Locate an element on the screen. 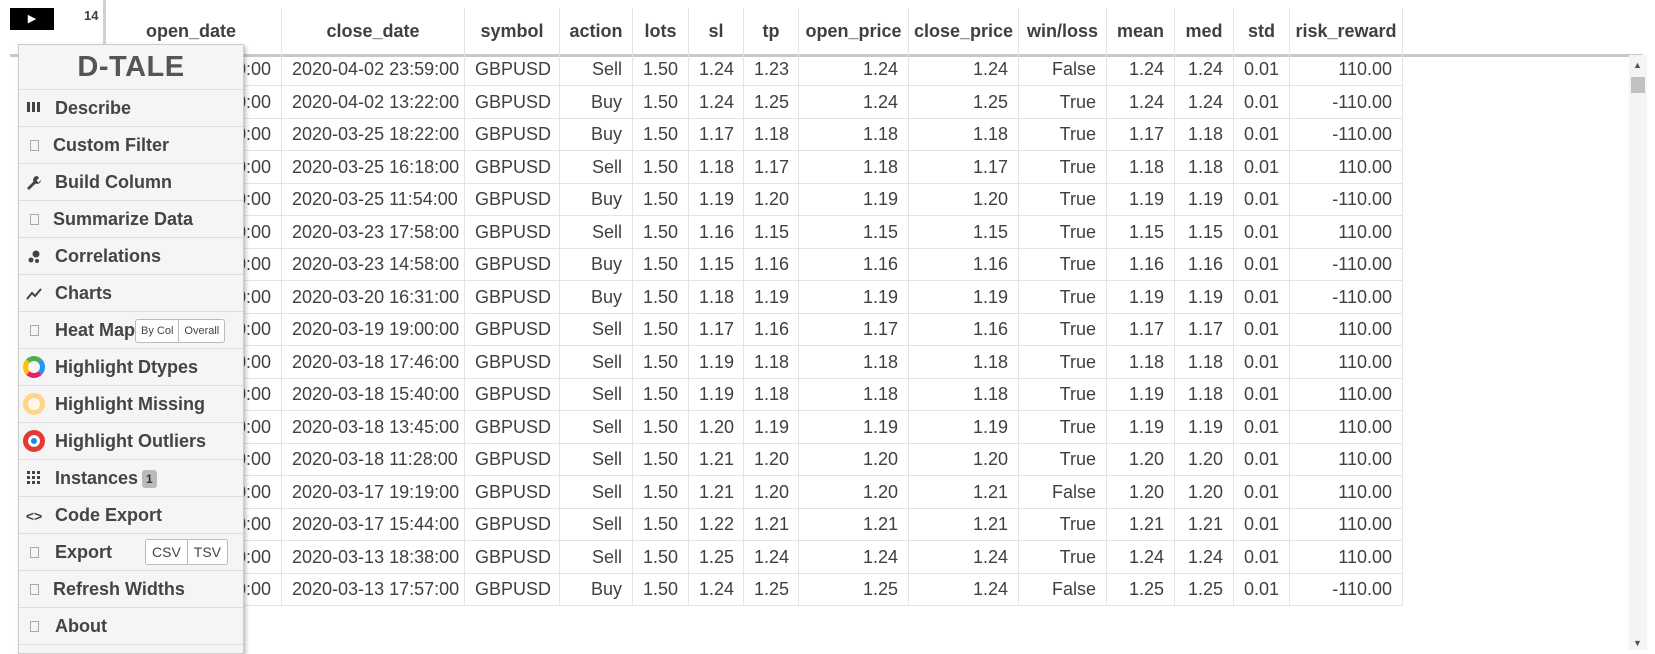  menu-item-build-column: Build Column is located at coordinates (131, 182).